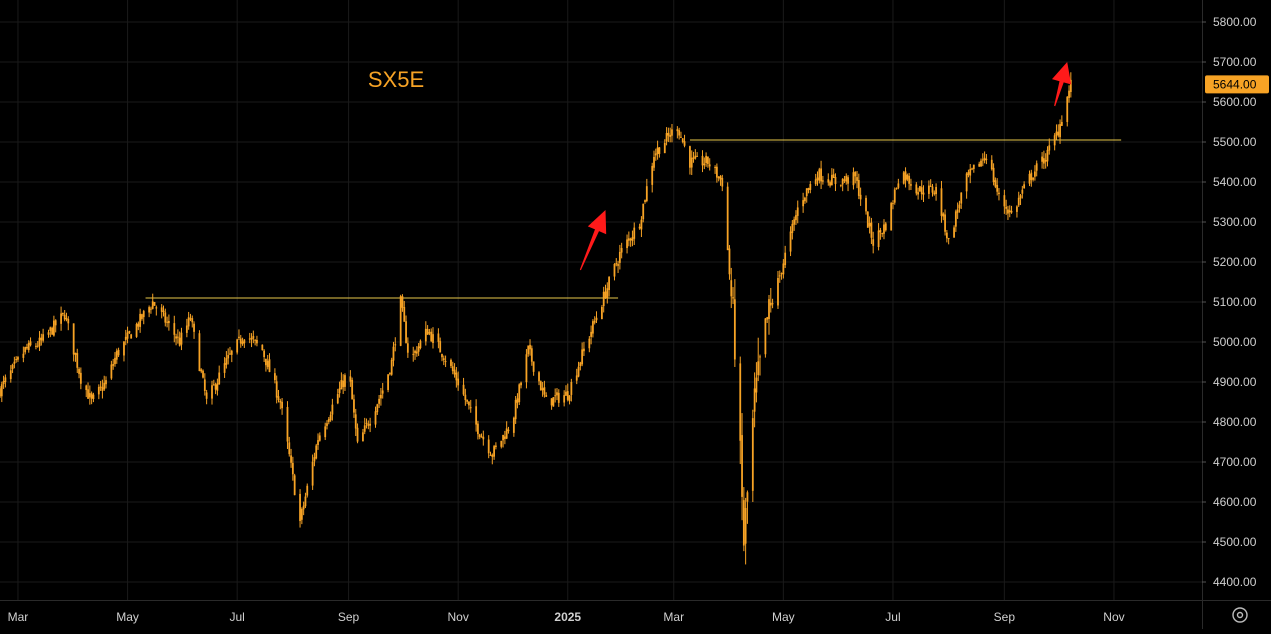  Describe the element at coordinates (1235, 502) in the screenshot. I see `y-tick-label: 4600.00` at that location.